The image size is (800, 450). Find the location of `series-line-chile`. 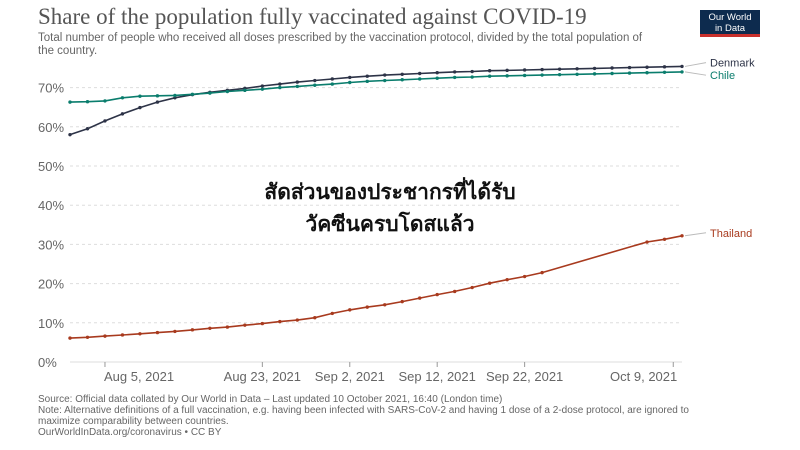

series-line-chile is located at coordinates (376, 87).